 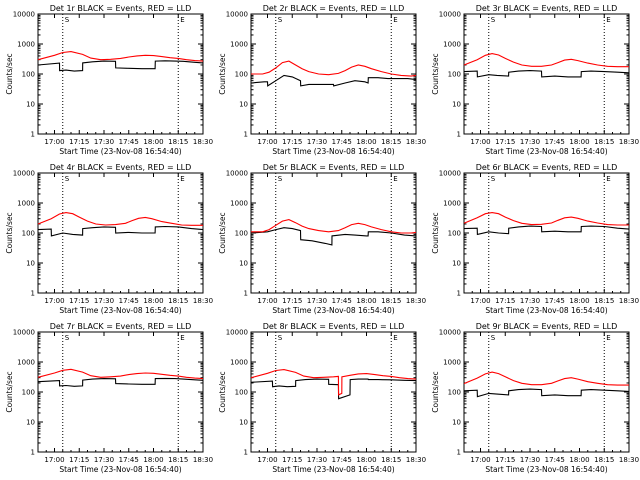 I want to click on panel-title: Det 8r BLACK = Events, RED = LLD, so click(x=334, y=326).